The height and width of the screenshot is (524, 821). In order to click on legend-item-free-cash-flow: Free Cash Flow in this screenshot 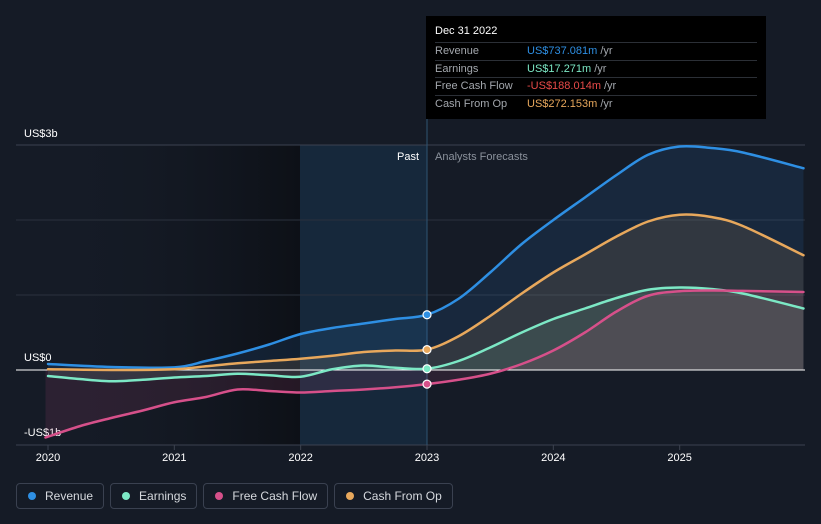, I will do `click(266, 496)`.